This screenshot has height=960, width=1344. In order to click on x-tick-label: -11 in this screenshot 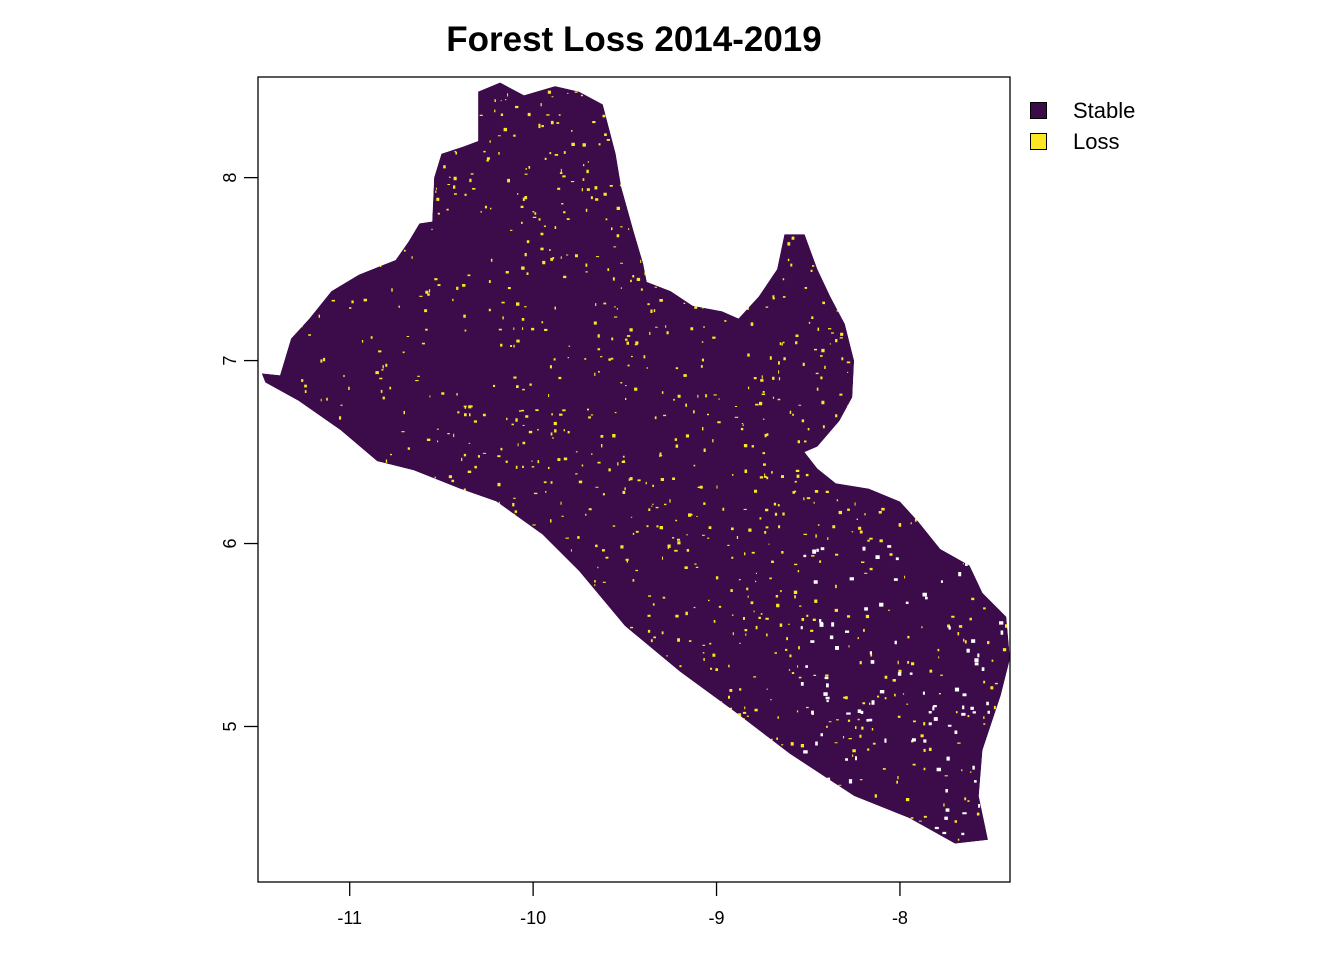, I will do `click(349, 918)`.